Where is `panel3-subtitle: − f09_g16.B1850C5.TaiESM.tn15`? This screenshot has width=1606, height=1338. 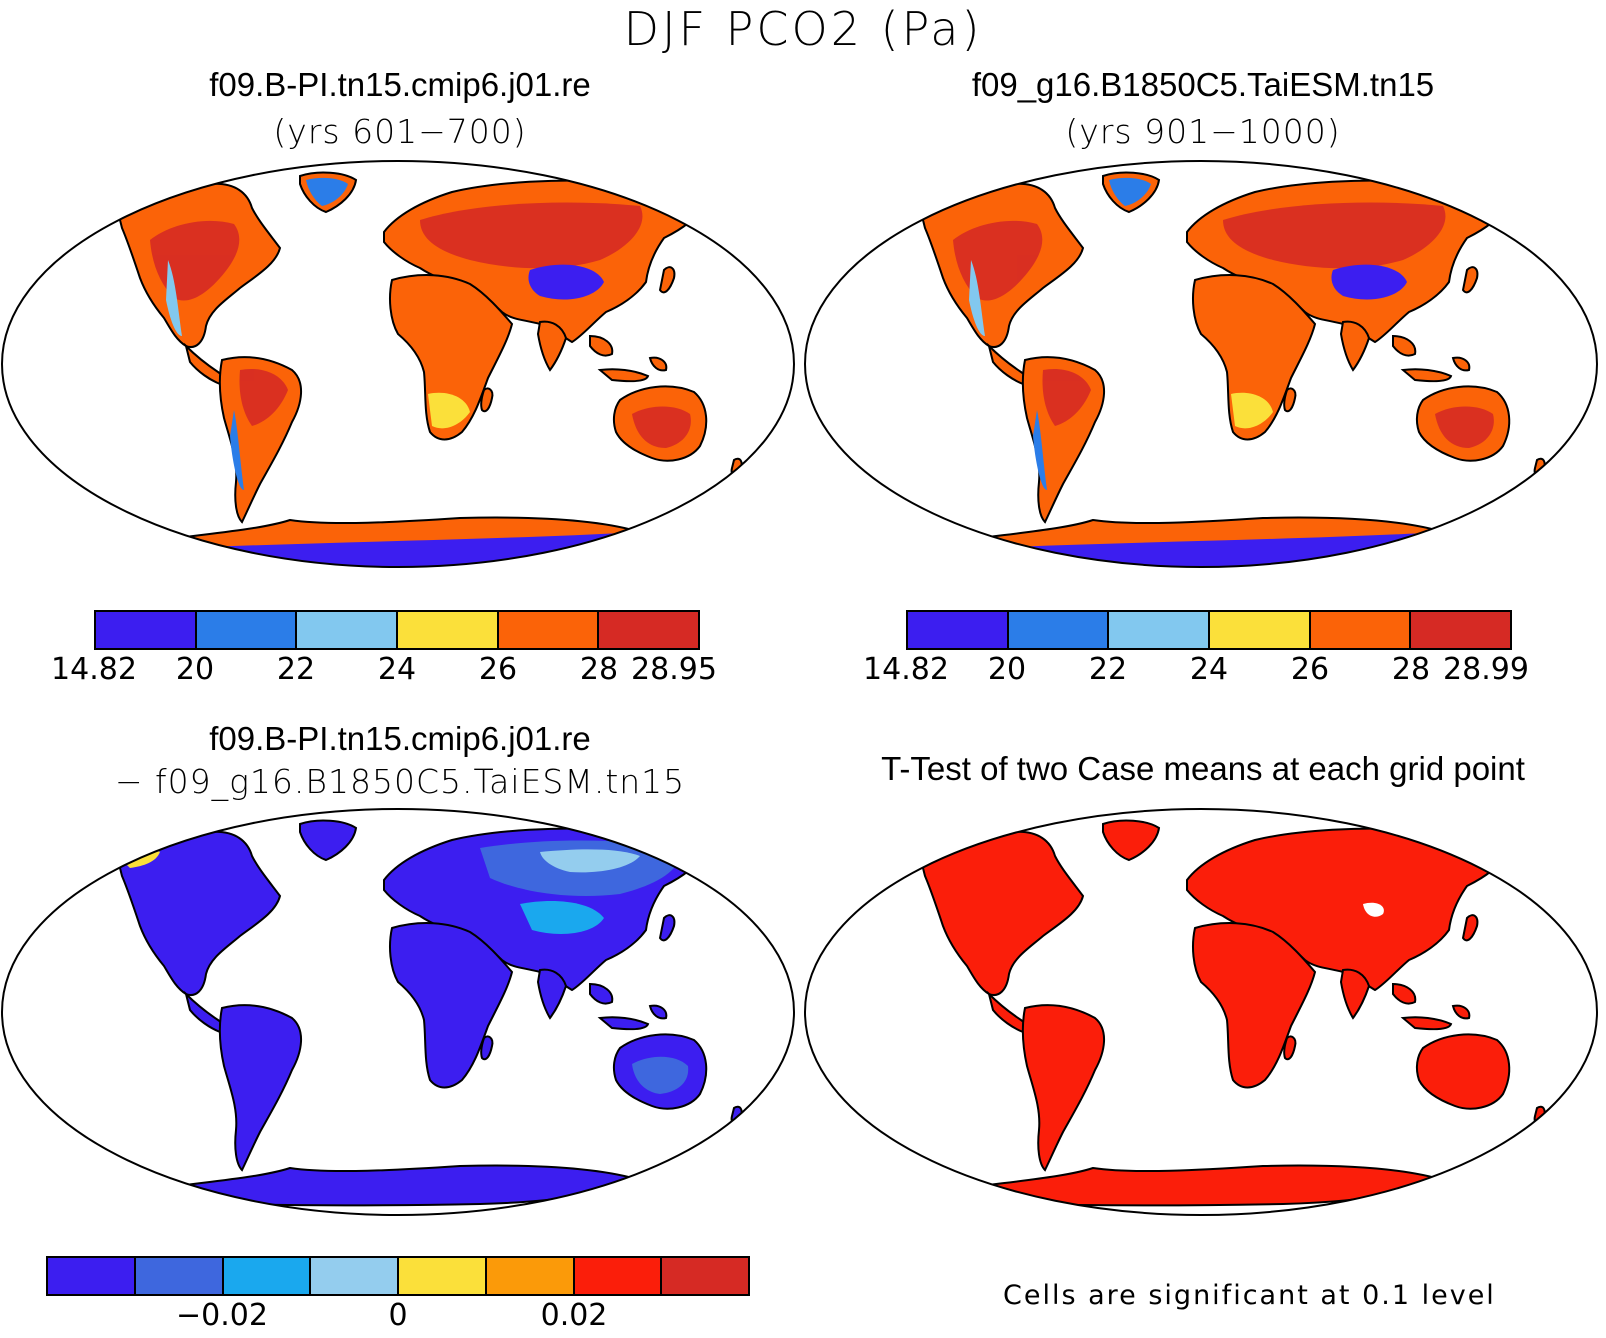 panel3-subtitle: − f09_g16.B1850C5.TaiESM.tn15 is located at coordinates (400, 781).